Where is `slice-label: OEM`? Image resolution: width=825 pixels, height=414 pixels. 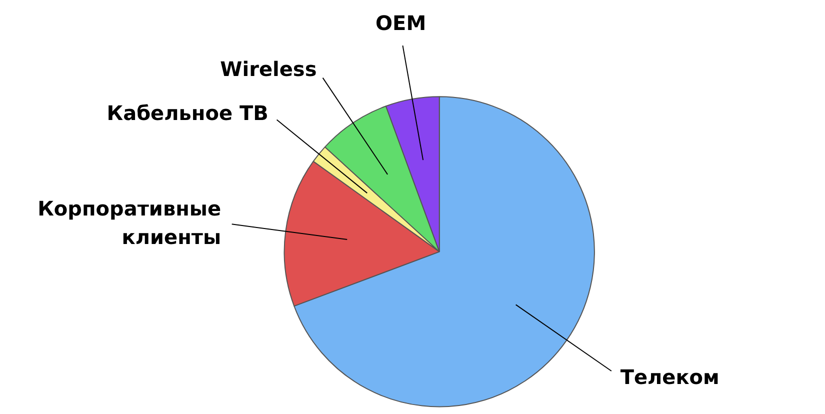 slice-label: OEM is located at coordinates (401, 22).